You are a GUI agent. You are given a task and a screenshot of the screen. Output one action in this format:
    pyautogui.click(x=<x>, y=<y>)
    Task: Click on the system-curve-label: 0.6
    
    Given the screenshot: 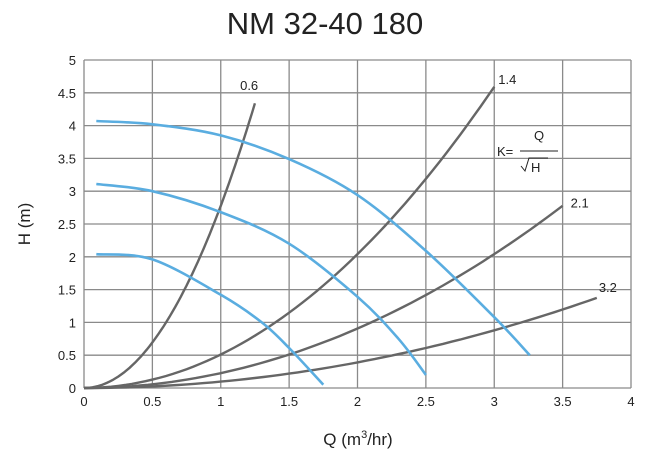 What is the action you would take?
    pyautogui.click(x=249, y=85)
    